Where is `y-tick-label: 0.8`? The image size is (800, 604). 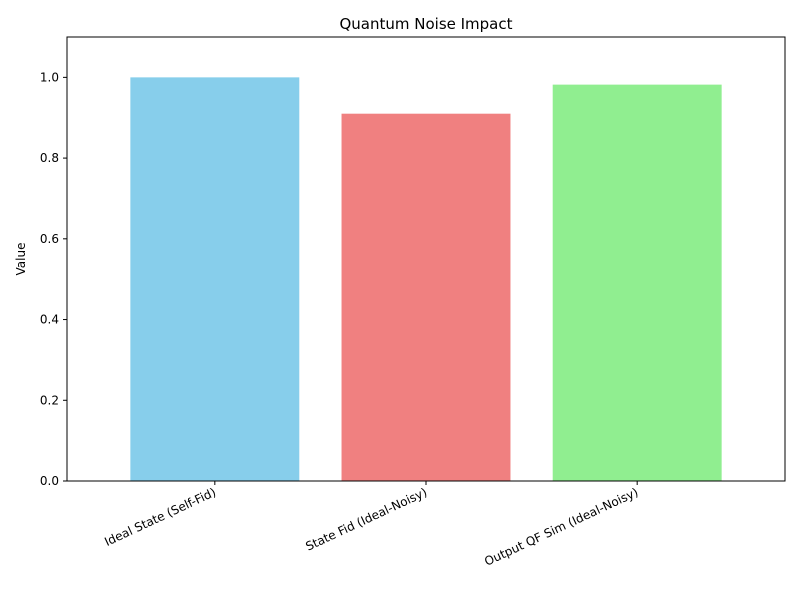 y-tick-label: 0.8 is located at coordinates (49, 158).